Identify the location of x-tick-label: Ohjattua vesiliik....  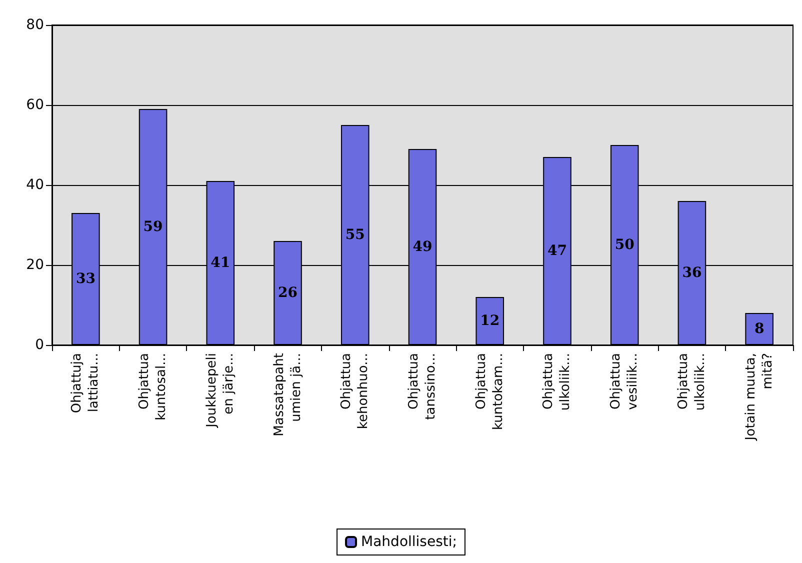
(624, 381).